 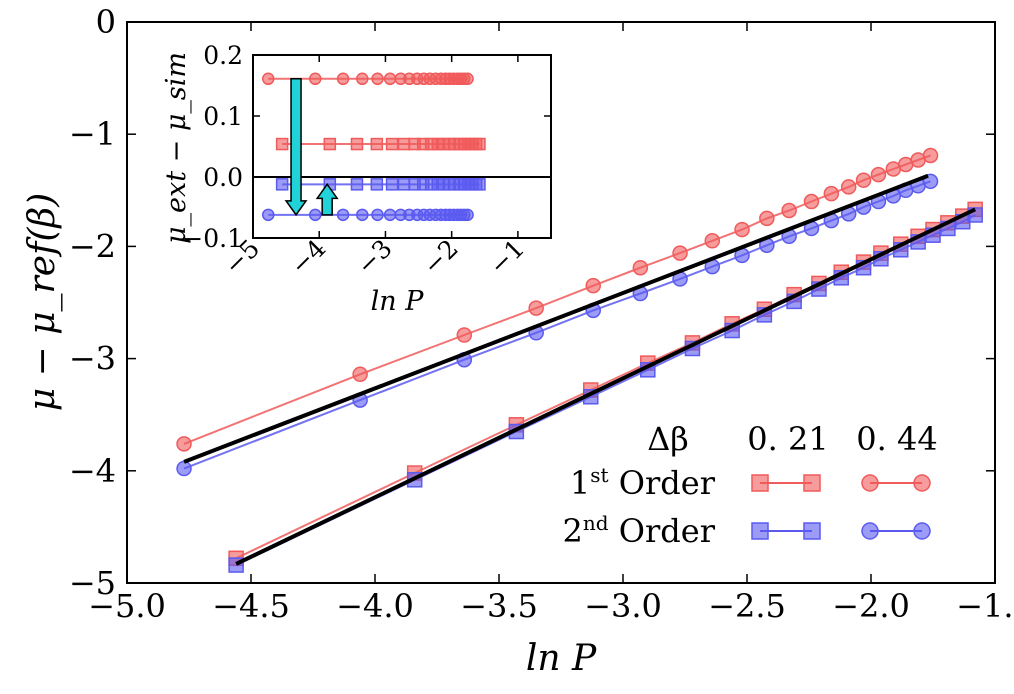 I want to click on x-tick-label: −2.0, so click(x=871, y=606).